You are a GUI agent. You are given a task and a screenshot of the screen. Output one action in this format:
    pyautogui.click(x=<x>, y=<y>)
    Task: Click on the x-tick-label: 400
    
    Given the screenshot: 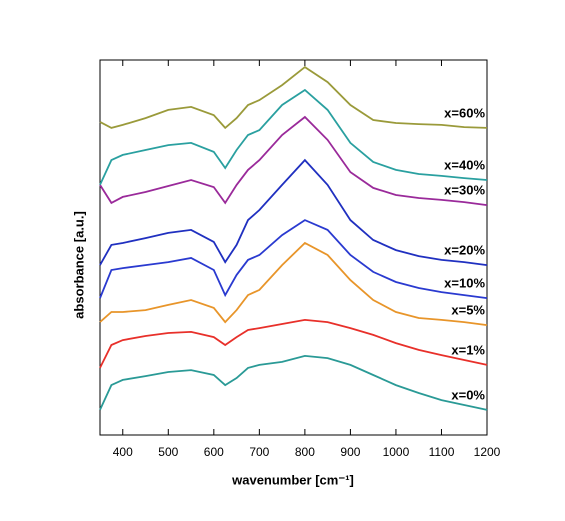 What is the action you would take?
    pyautogui.click(x=123, y=452)
    